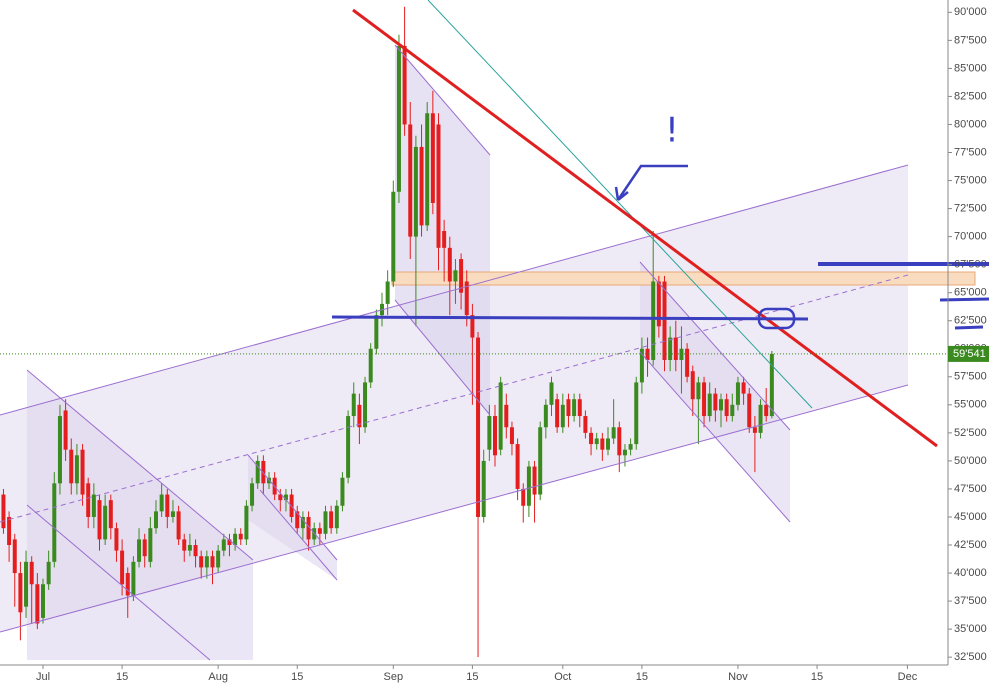 This screenshot has height=686, width=989. I want to click on last-price-label: 59'541, so click(969, 354).